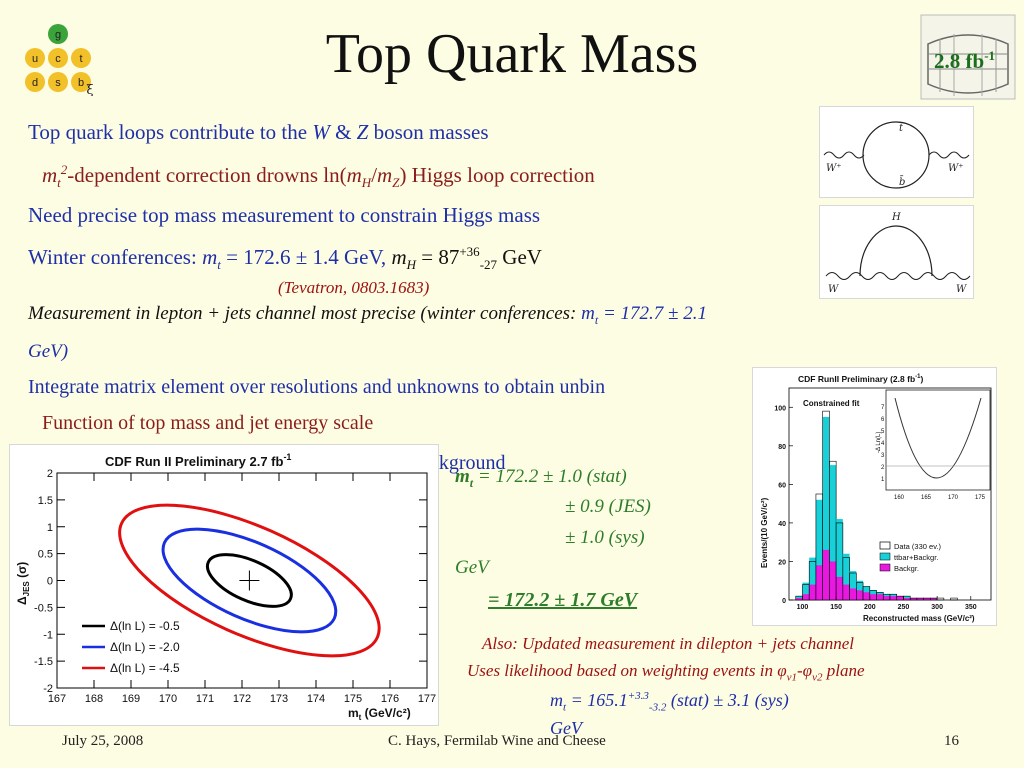 This screenshot has height=768, width=1024. I want to click on inset-ytick: 3, so click(883, 456).